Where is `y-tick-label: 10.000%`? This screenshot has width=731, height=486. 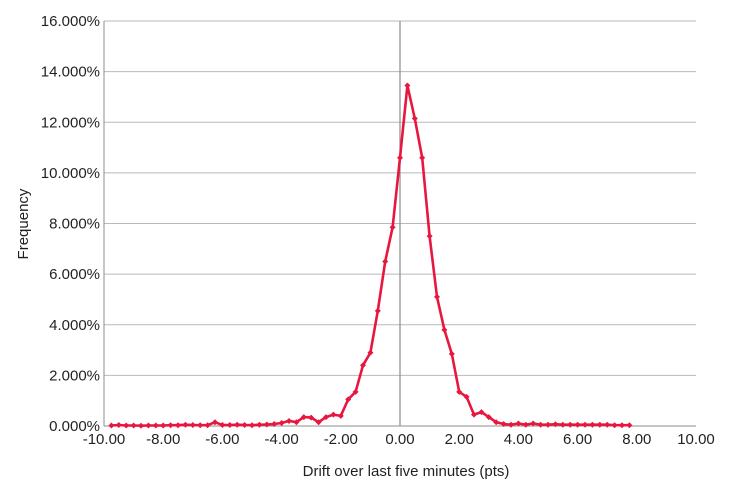 y-tick-label: 10.000% is located at coordinates (70, 173).